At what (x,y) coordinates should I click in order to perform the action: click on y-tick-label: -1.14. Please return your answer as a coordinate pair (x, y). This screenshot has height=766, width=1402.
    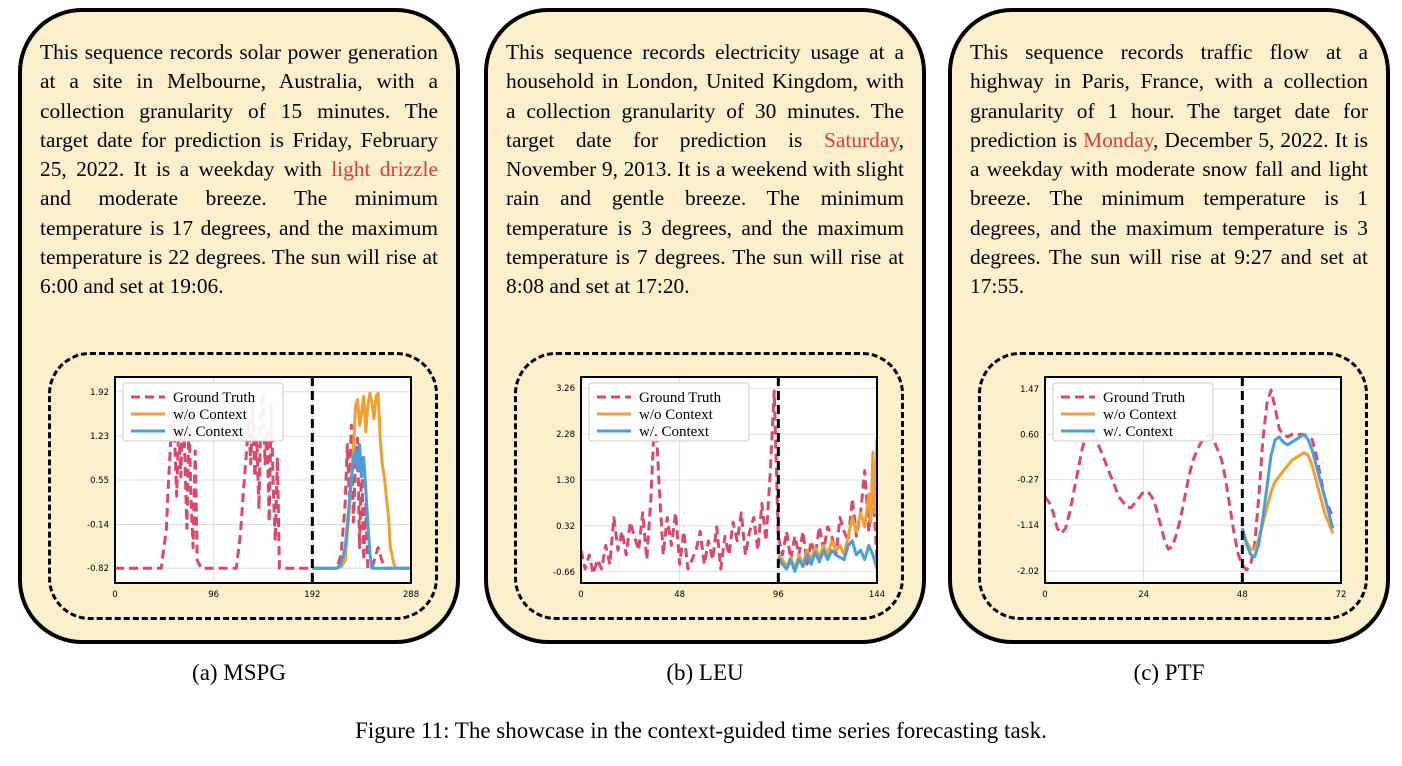
    Looking at the image, I should click on (1028, 526).